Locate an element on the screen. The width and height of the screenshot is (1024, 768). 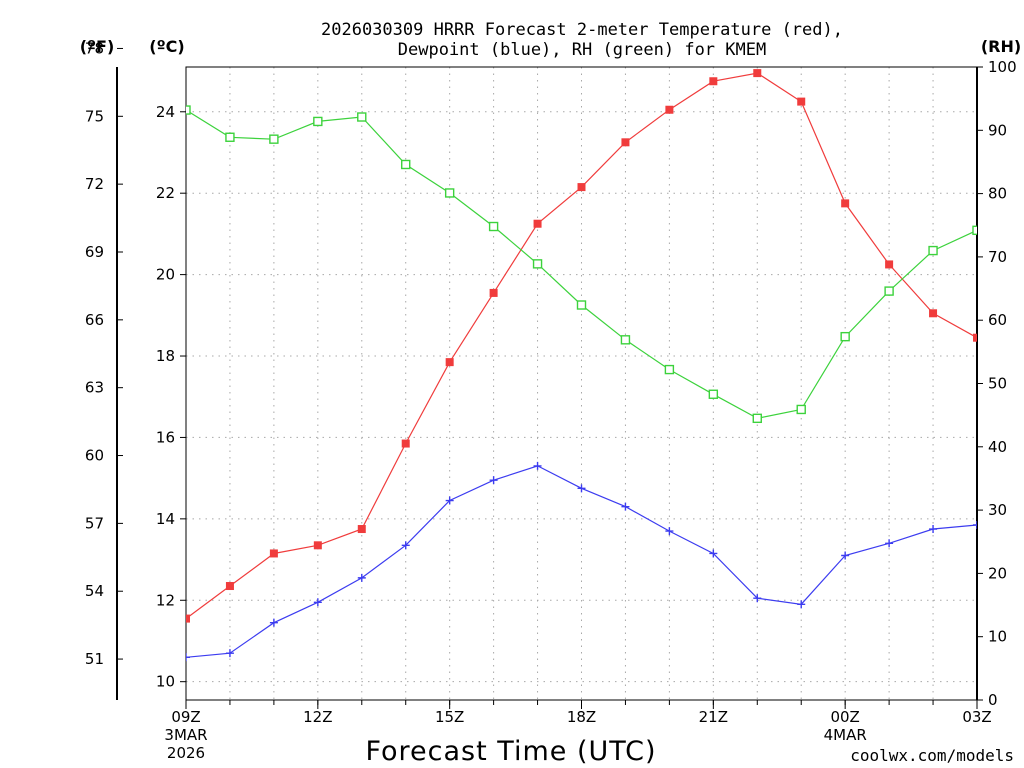
x-tick-label: 09Z is located at coordinates (185, 717).